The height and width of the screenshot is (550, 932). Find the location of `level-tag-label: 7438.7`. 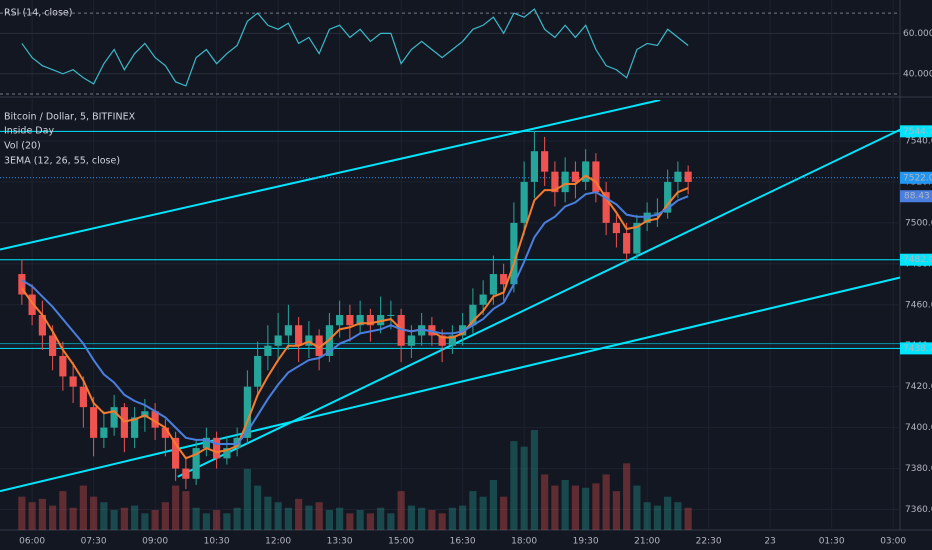

level-tag-label: 7438.7 is located at coordinates (917, 349).